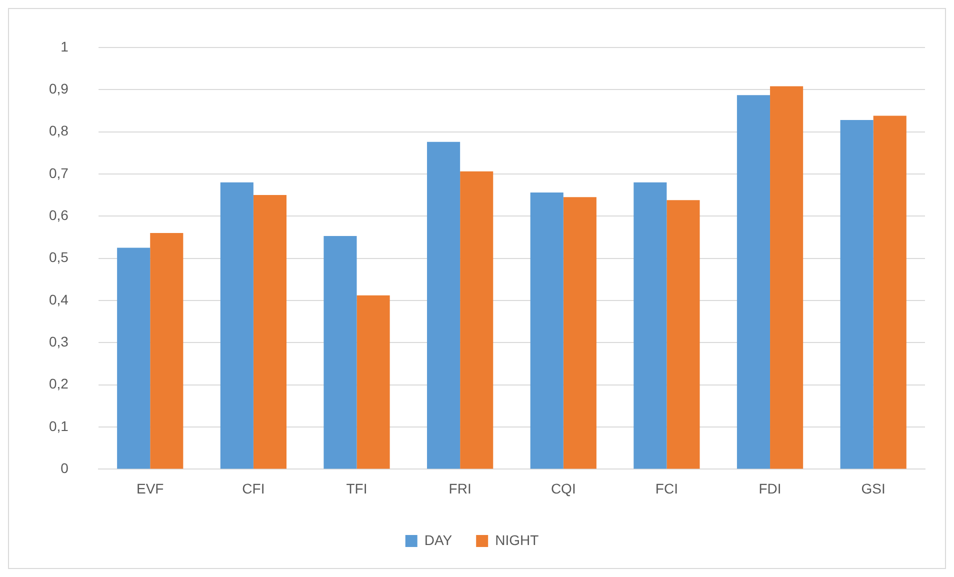  What do you see at coordinates (58, 88) in the screenshot?
I see `y-tick-label: 0,9` at bounding box center [58, 88].